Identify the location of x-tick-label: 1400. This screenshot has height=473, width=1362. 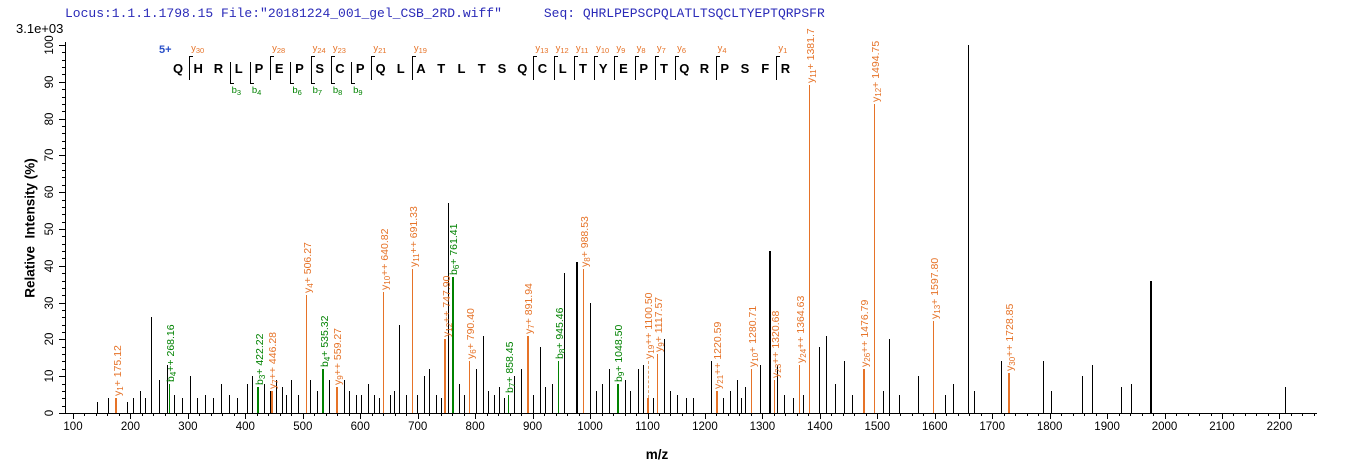
(820, 427).